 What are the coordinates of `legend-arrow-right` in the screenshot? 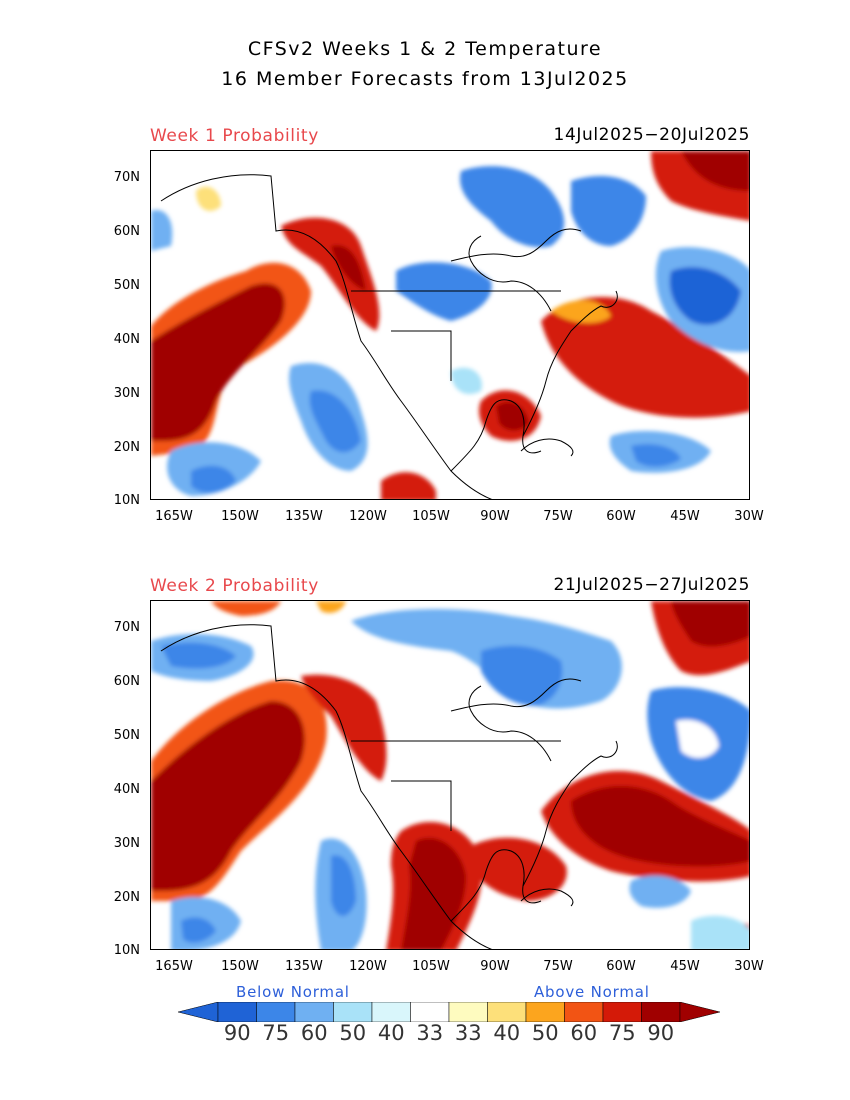 It's located at (700, 1012).